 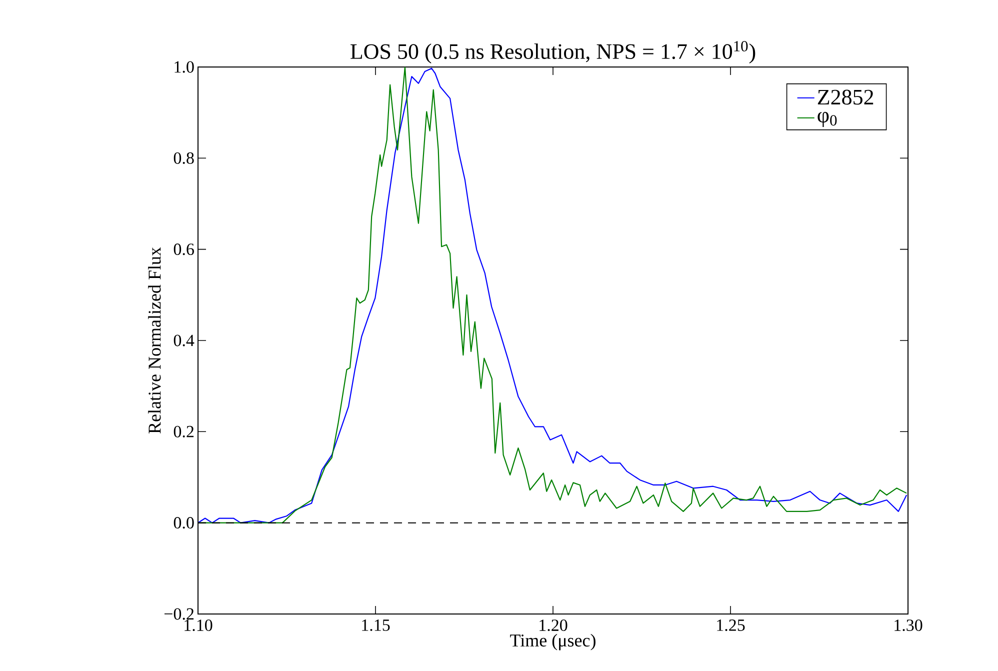 I want to click on y-tick-label: 1.0, so click(x=184, y=67).